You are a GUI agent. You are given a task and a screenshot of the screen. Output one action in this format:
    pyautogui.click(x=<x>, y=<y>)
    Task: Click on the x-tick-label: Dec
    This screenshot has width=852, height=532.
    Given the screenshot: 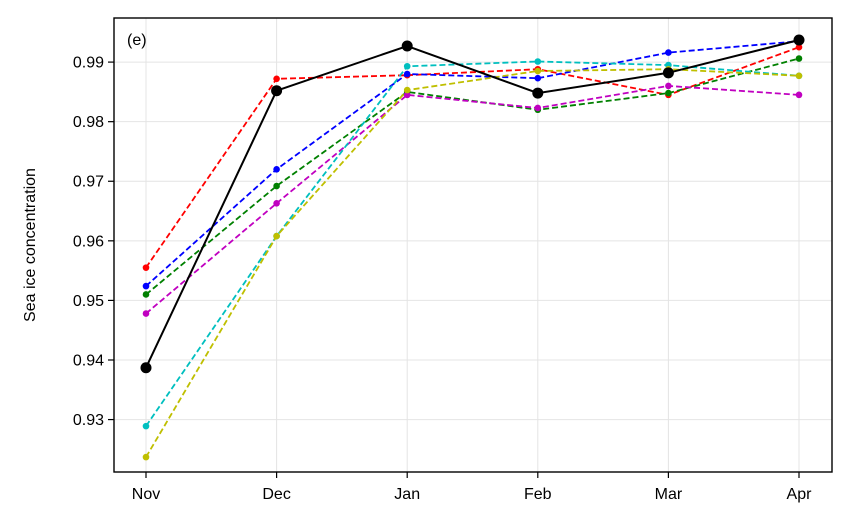 What is the action you would take?
    pyautogui.click(x=276, y=494)
    